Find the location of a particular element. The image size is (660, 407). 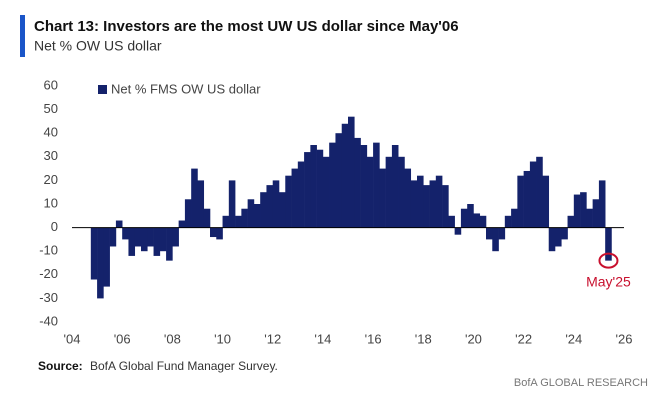

x-tick-label: '04 is located at coordinates (72, 338).